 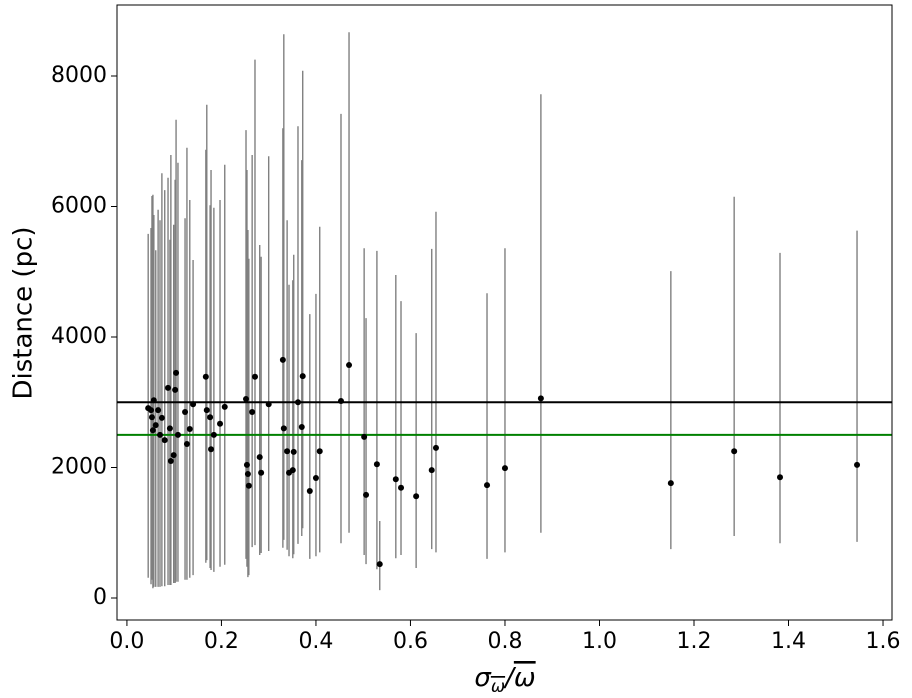 What do you see at coordinates (510, 678) in the screenshot?
I see `x-label-slash: /` at bounding box center [510, 678].